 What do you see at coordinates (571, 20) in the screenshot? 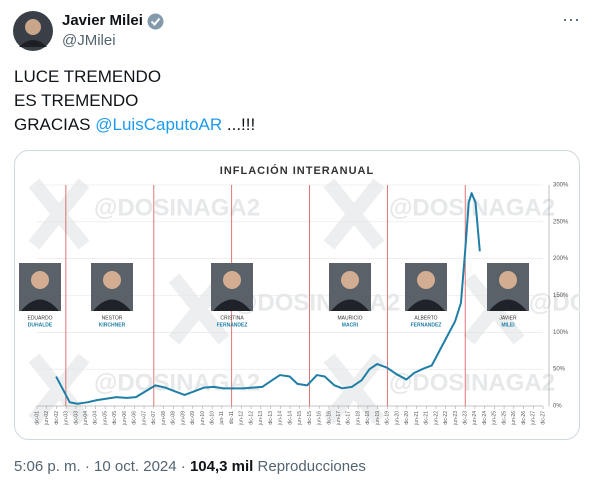
I see `more-button: ⋯` at bounding box center [571, 20].